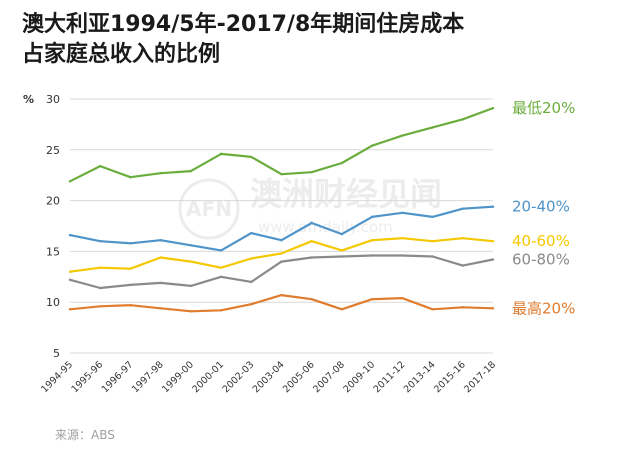 The image size is (640, 453). I want to click on x-tick-label: 2009-10, so click(359, 377).